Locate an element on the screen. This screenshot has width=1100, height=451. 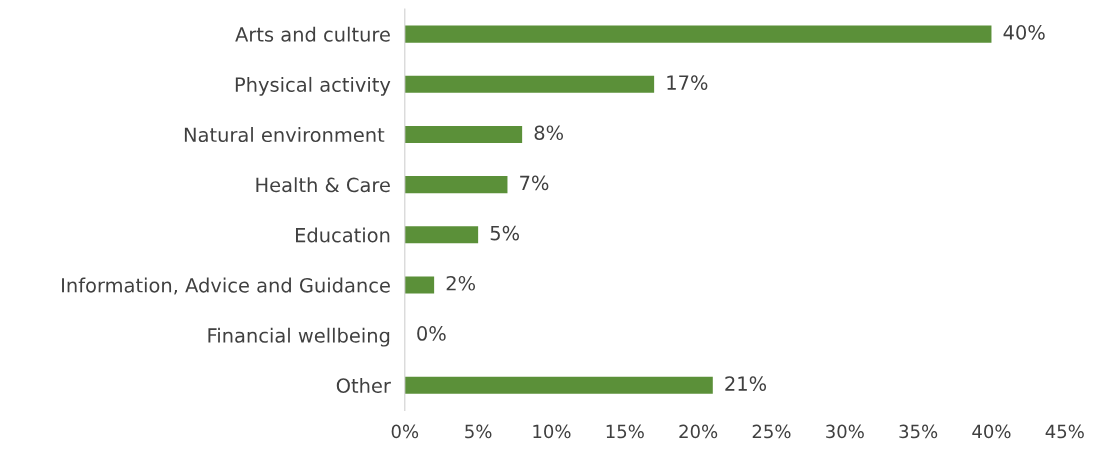
x-tick-label: 35% is located at coordinates (918, 431).